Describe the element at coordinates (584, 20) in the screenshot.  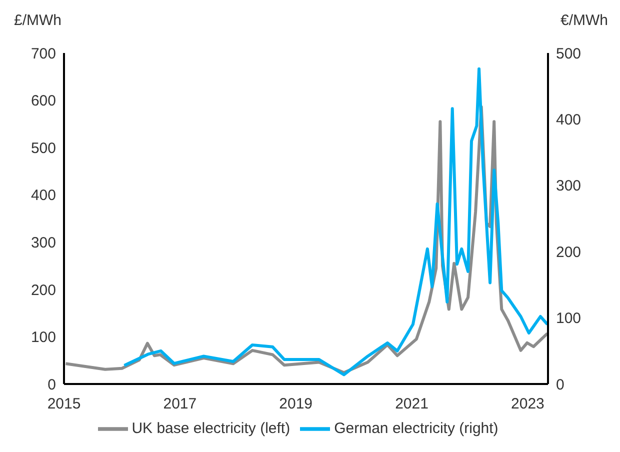
I see `y2-axis-title: €/MWh` at that location.